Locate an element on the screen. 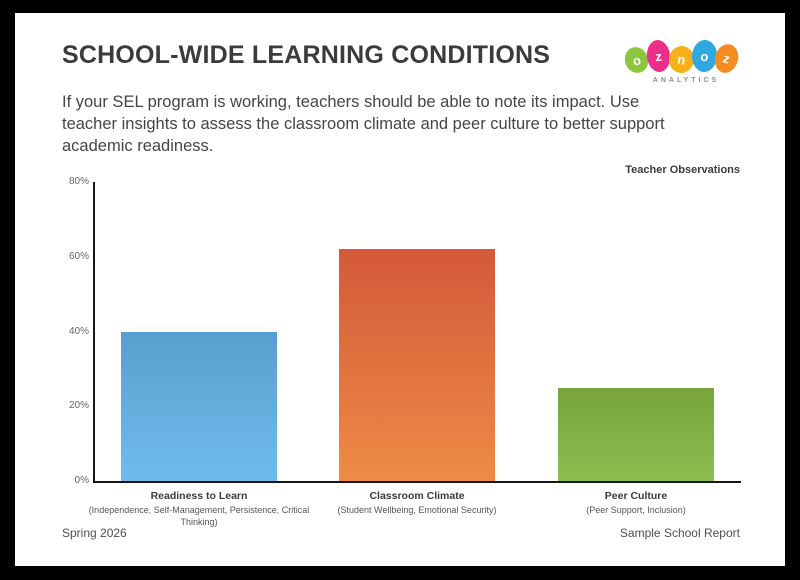 The height and width of the screenshot is (580, 800). y-axis-tick-label: 40% is located at coordinates (78, 331).